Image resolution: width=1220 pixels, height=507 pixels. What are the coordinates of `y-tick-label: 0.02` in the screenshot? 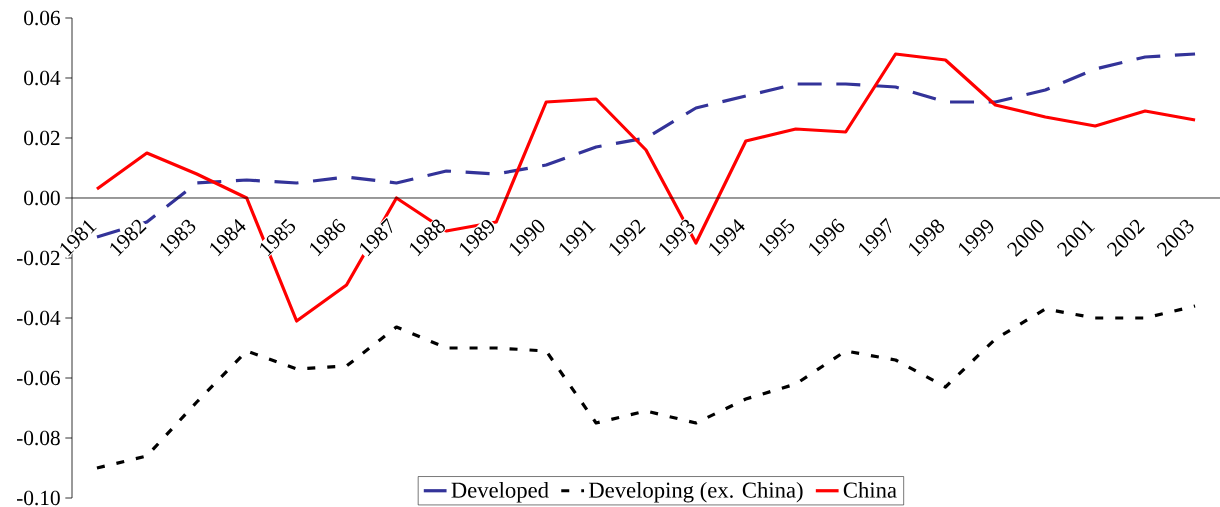 It's located at (42, 138).